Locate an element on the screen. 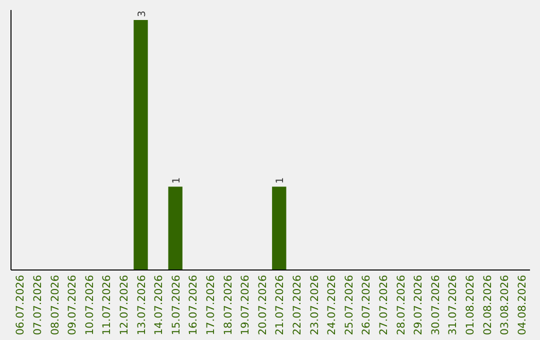 Image resolution: width=540 pixels, height=340 pixels. x-tick-label: 02.08.2026 is located at coordinates (488, 305).